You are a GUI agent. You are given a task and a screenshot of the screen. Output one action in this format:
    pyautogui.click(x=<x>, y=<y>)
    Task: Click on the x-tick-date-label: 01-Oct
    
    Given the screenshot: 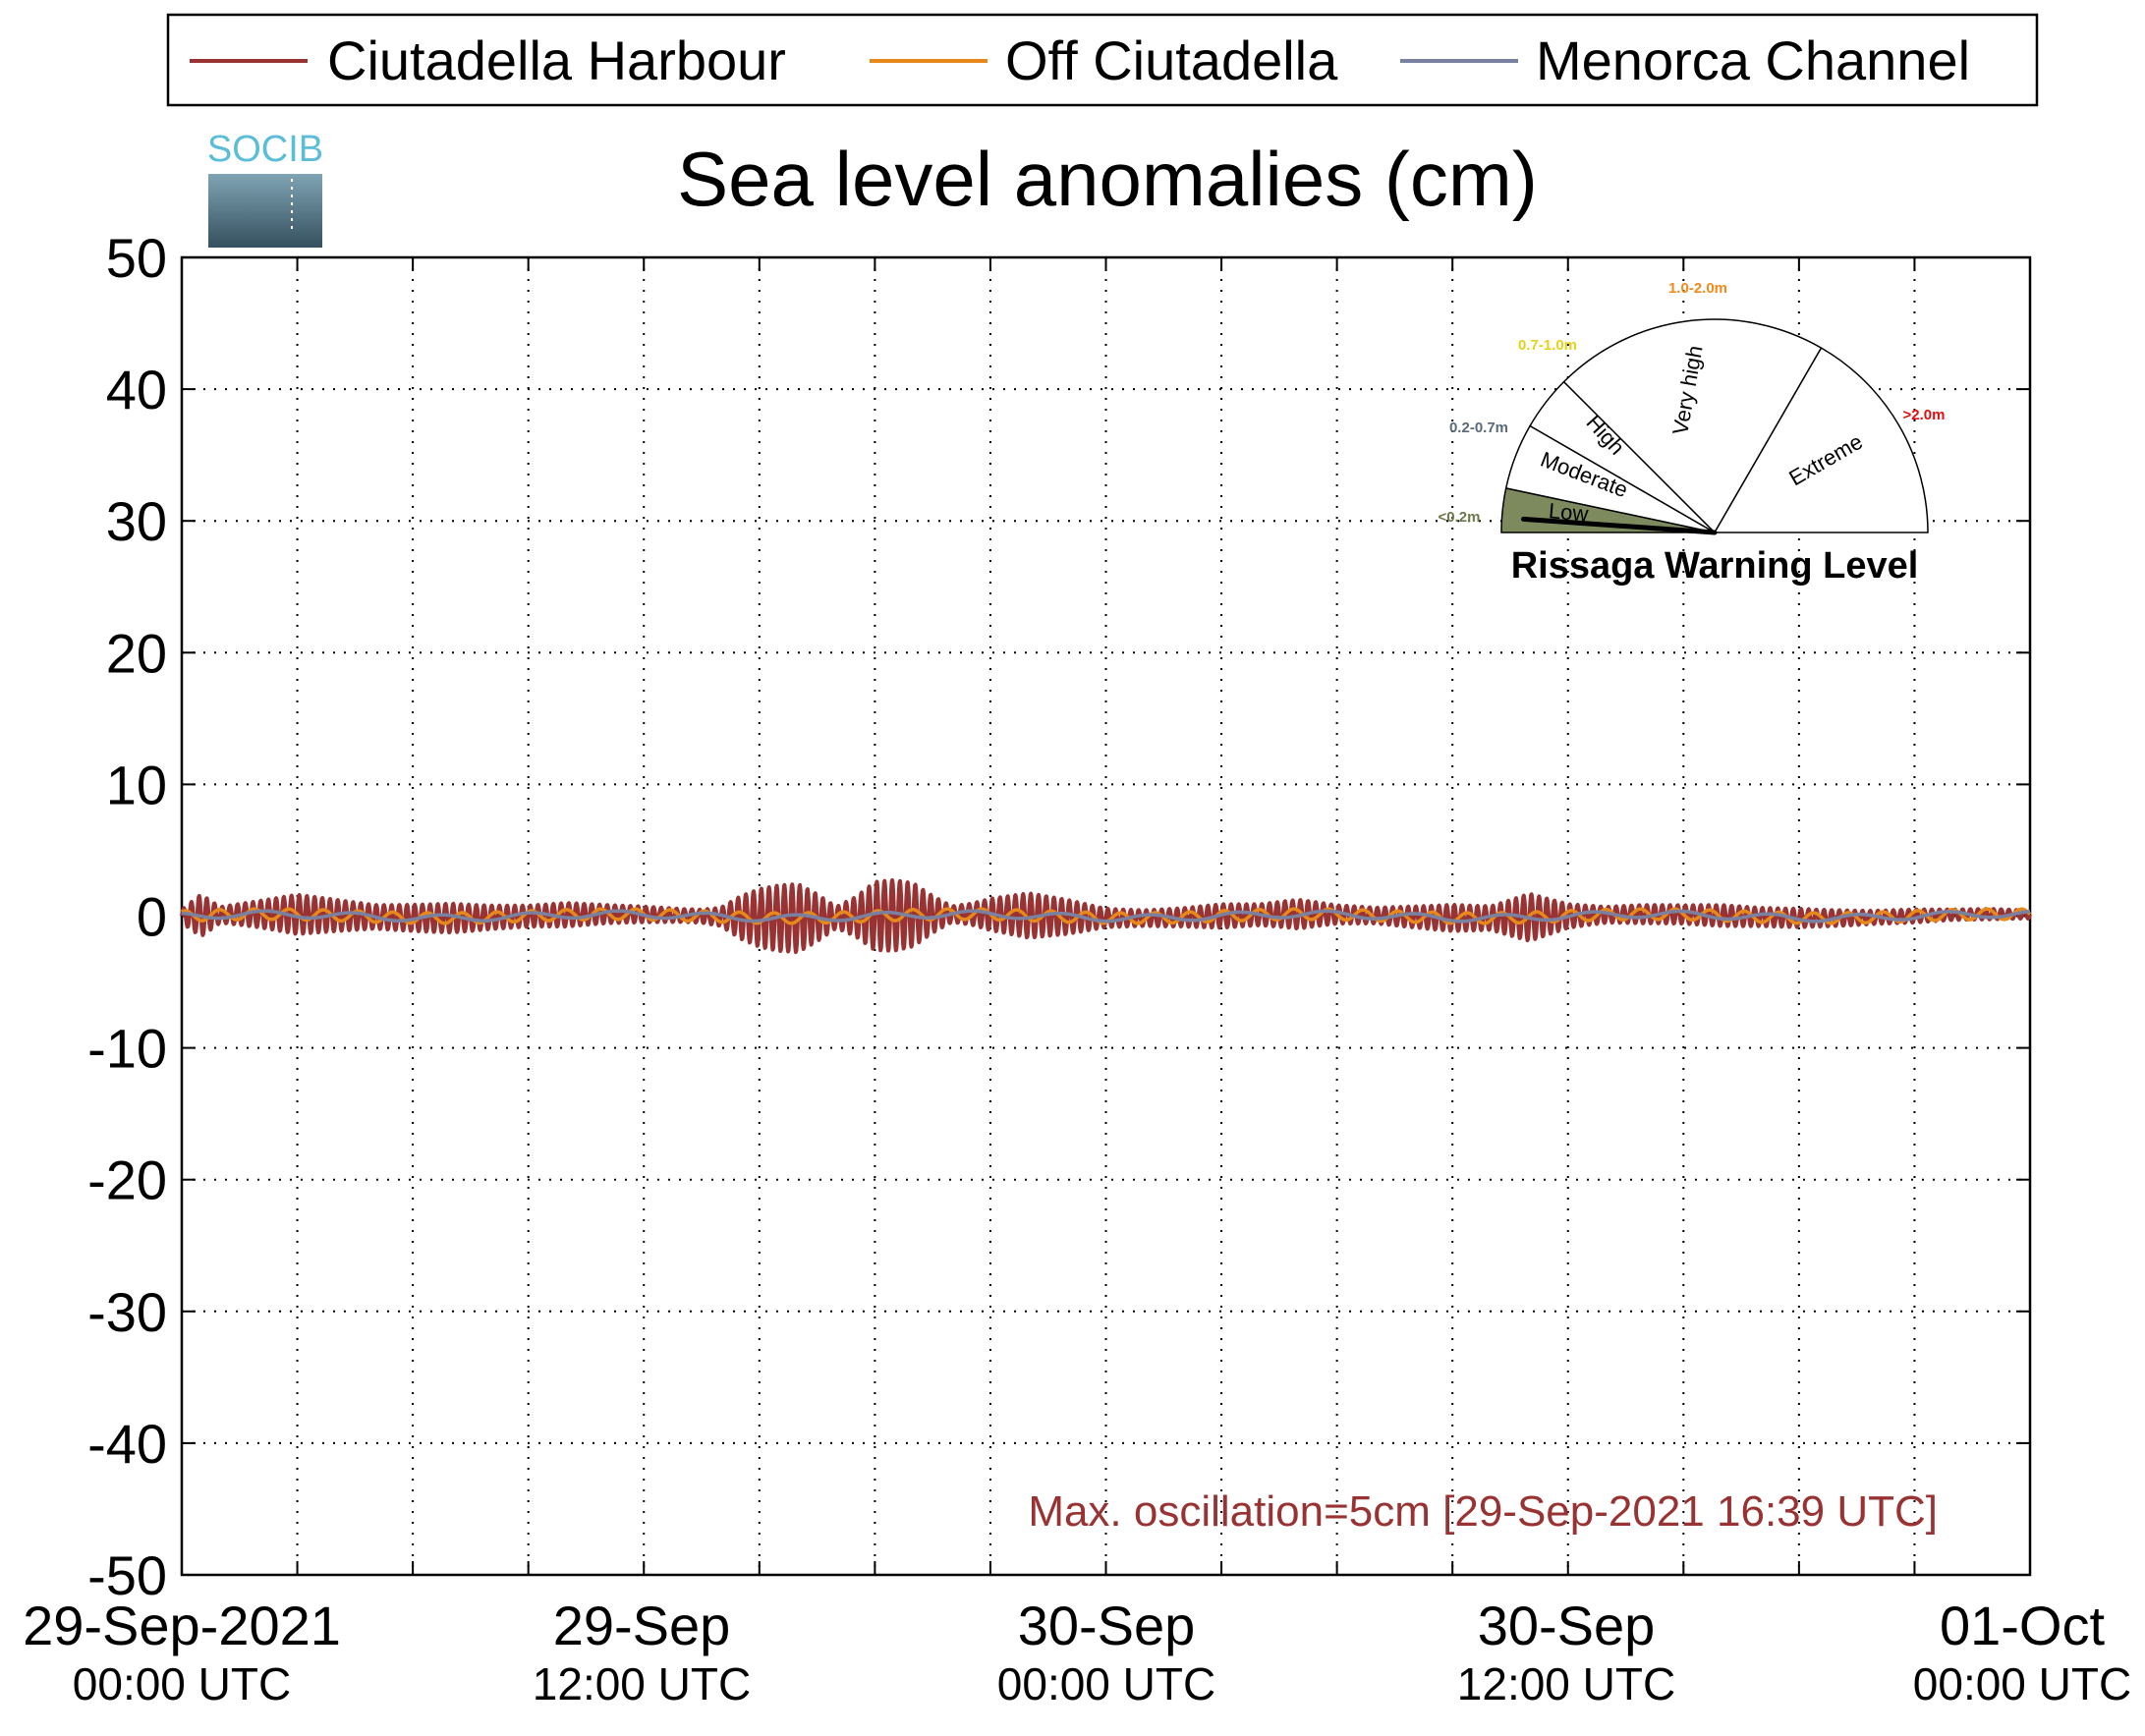 What is the action you would take?
    pyautogui.click(x=2023, y=1625)
    